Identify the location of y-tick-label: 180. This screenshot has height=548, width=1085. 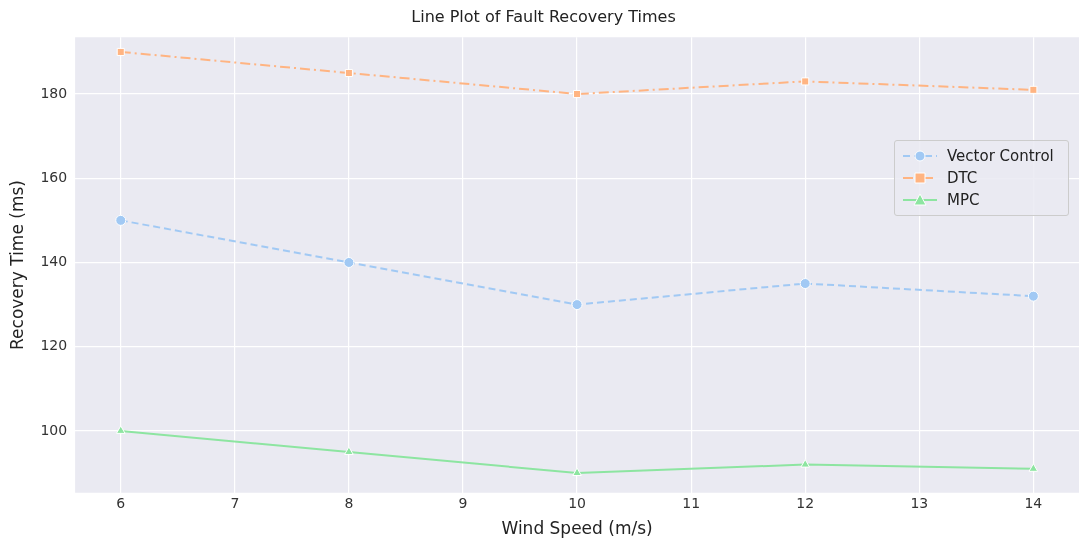
(54, 92).